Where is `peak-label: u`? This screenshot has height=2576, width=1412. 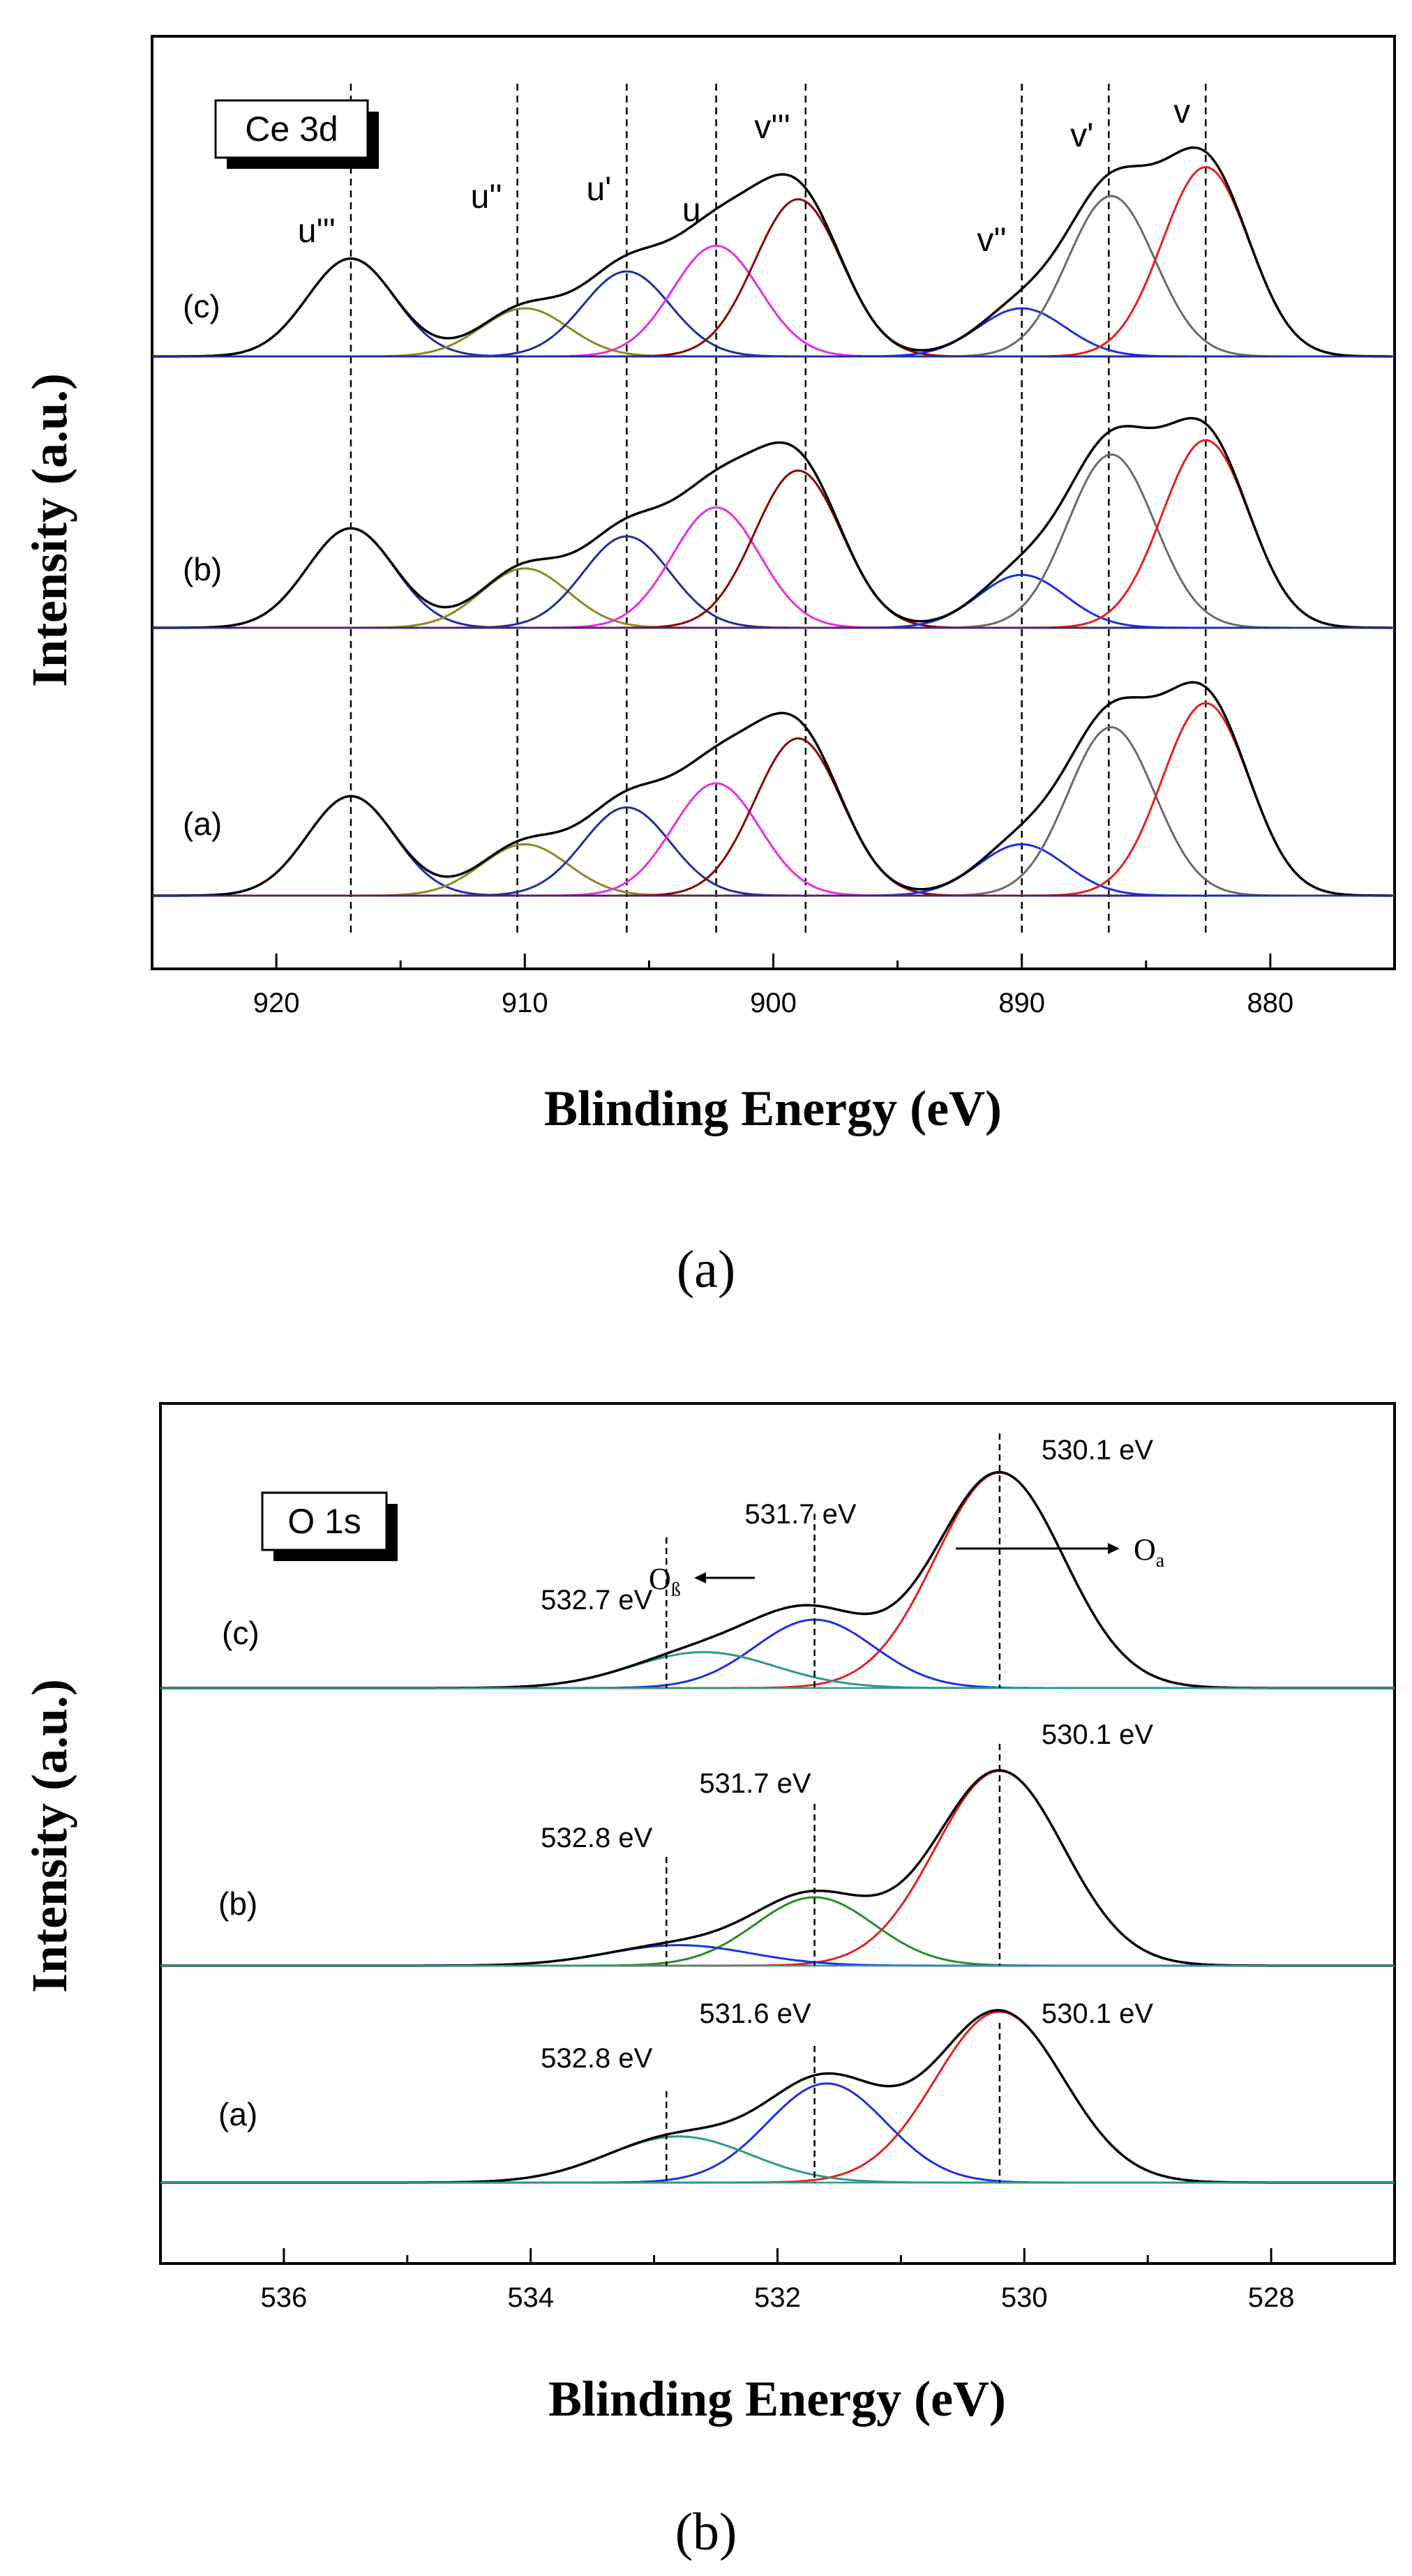 peak-label: u is located at coordinates (691, 210).